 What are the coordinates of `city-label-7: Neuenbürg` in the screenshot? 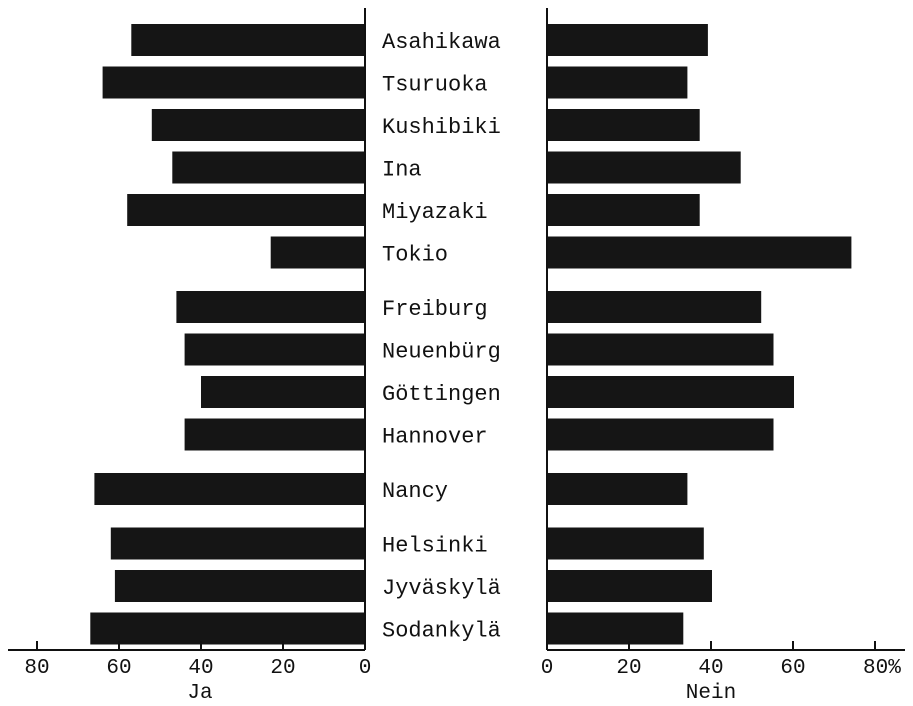 It's located at (441, 352).